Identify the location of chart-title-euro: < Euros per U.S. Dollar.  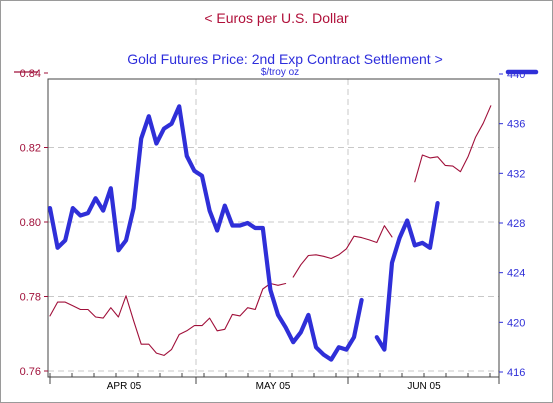
(276, 18).